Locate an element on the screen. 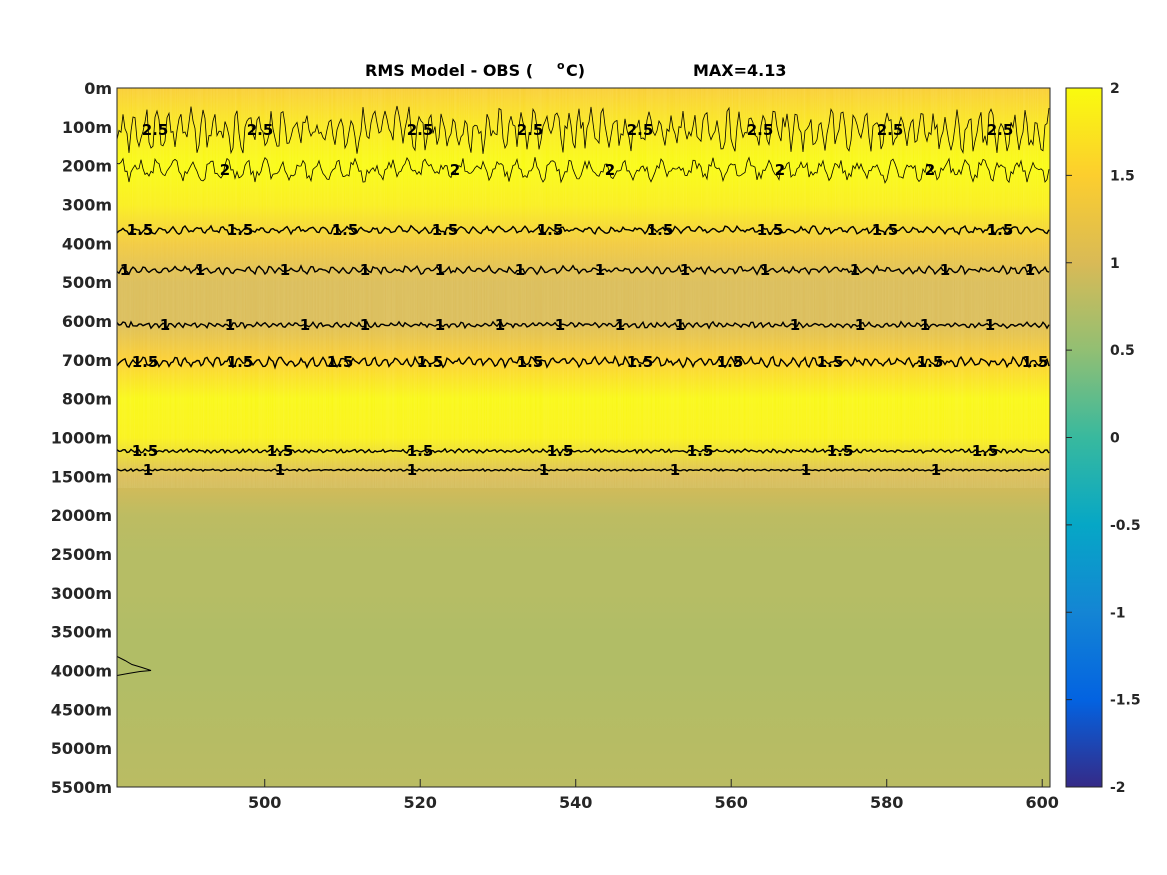 The width and height of the screenshot is (1167, 875). colorbar-tick-label: -0.5 is located at coordinates (1125, 526).